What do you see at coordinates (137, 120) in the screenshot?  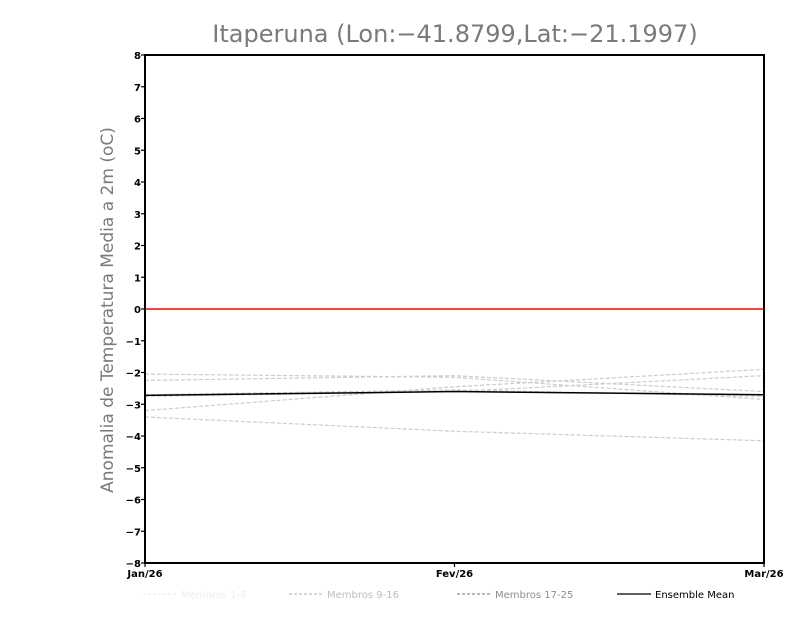 I see `y-tick-label: 6` at bounding box center [137, 120].